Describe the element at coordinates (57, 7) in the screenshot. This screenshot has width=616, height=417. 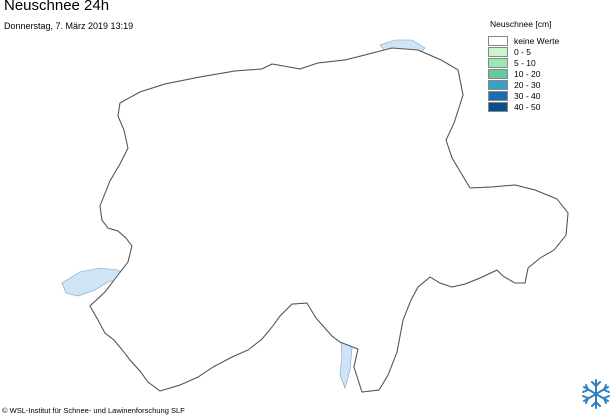
I see `map-title: Neuschnee 24h` at that location.